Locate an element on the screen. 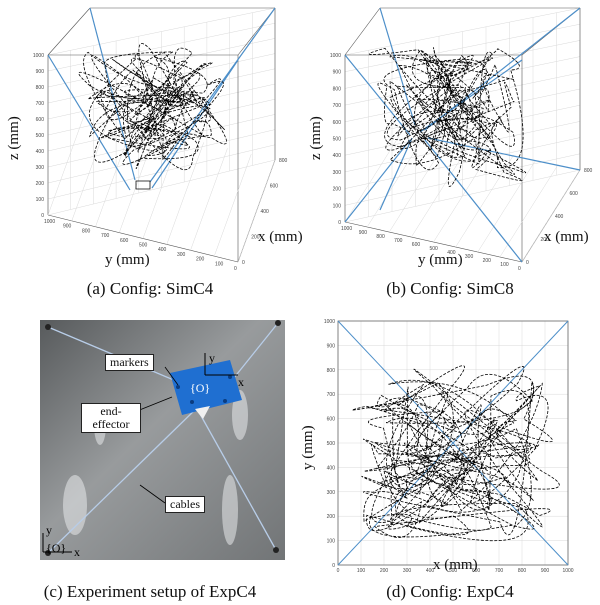  panel-b-zlabel: z (mm) is located at coordinates (316, 138).